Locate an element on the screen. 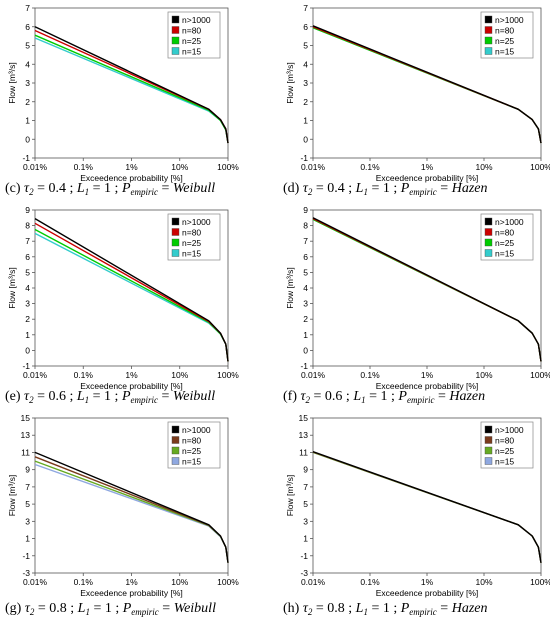  caption-l-value: = 1 ; is located at coordinates (384, 188).